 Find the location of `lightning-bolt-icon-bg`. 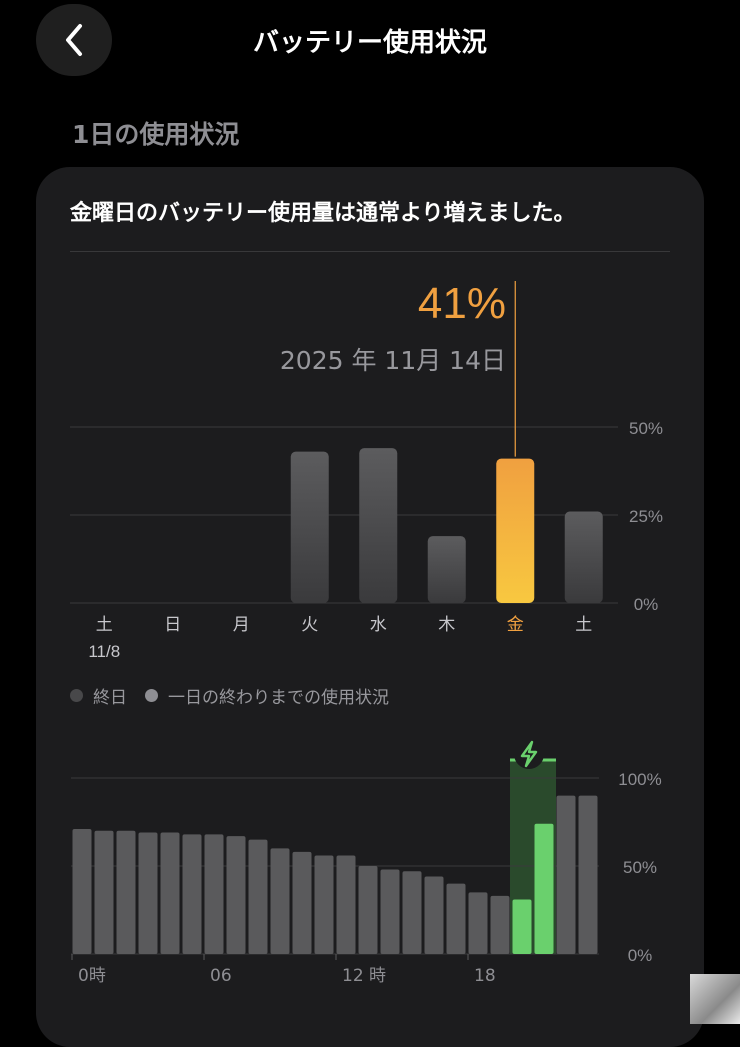

lightning-bolt-icon-bg is located at coordinates (529, 754).